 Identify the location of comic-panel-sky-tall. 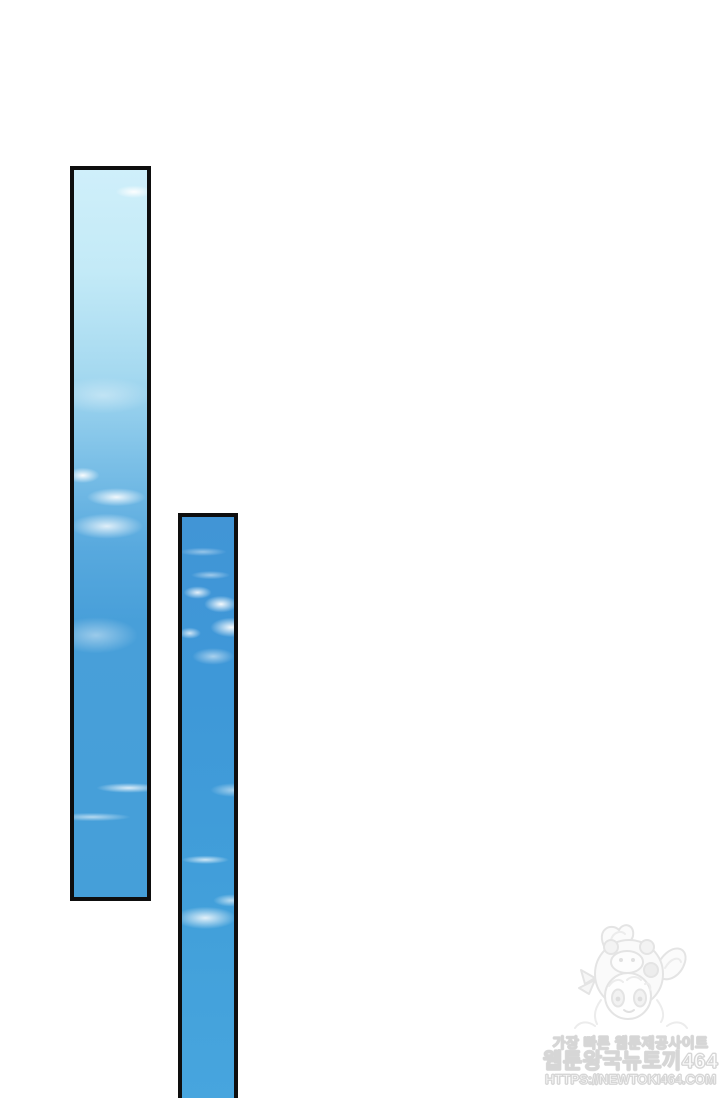
(110, 533).